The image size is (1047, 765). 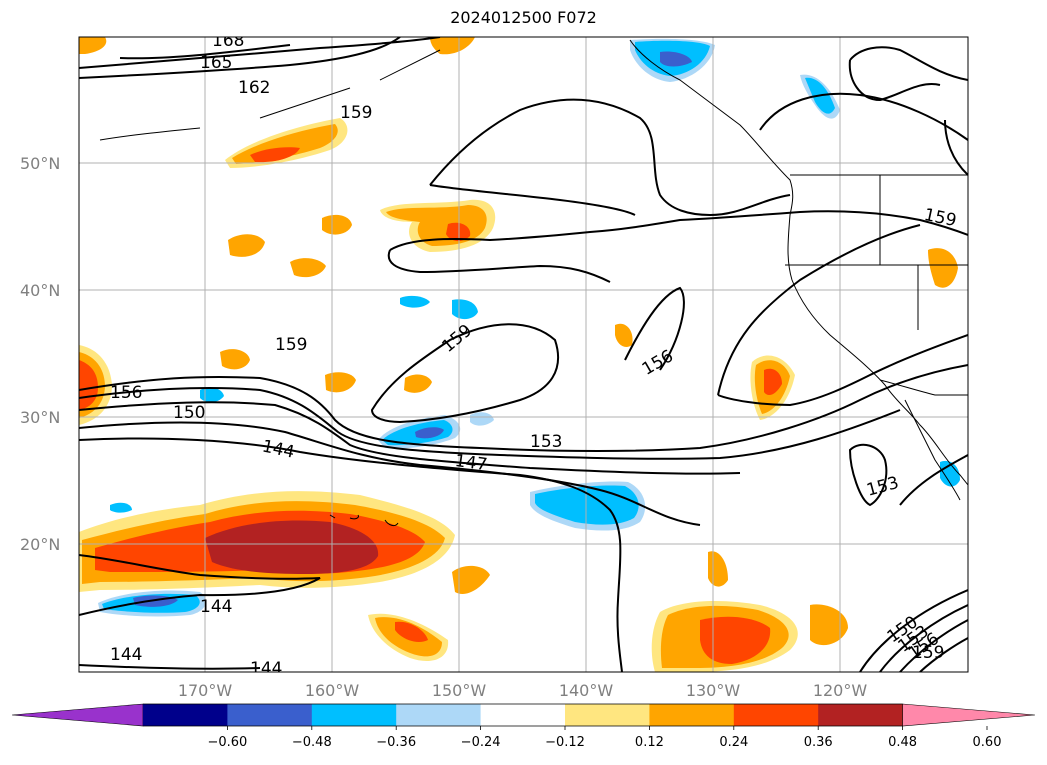 What do you see at coordinates (189, 413) in the screenshot?
I see `contour-label: 150` at bounding box center [189, 413].